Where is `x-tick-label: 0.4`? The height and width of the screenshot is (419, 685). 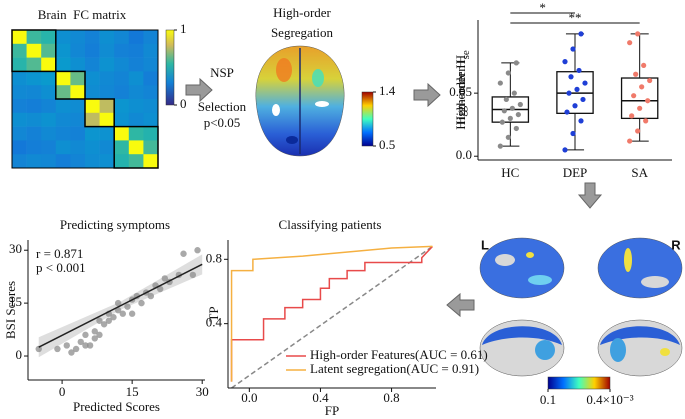
x-tick-label: 0.4 is located at coordinates (320, 397).